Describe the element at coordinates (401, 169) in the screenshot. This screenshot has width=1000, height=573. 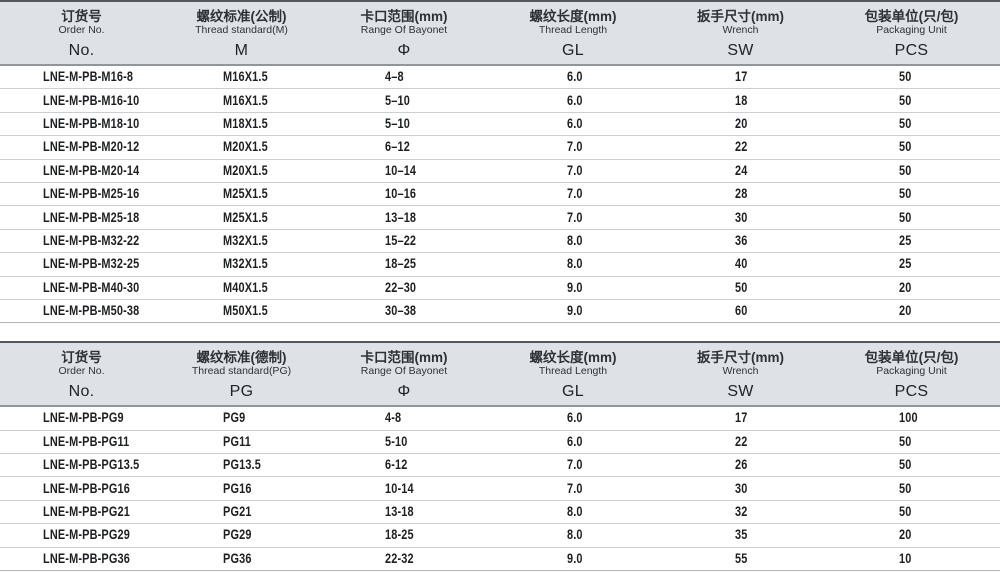
I see `cell-value: 10–14` at that location.